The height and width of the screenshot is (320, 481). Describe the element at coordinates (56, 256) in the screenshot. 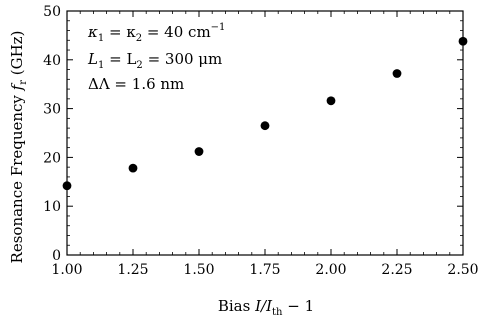

I see `y-tick-label: 0` at that location.